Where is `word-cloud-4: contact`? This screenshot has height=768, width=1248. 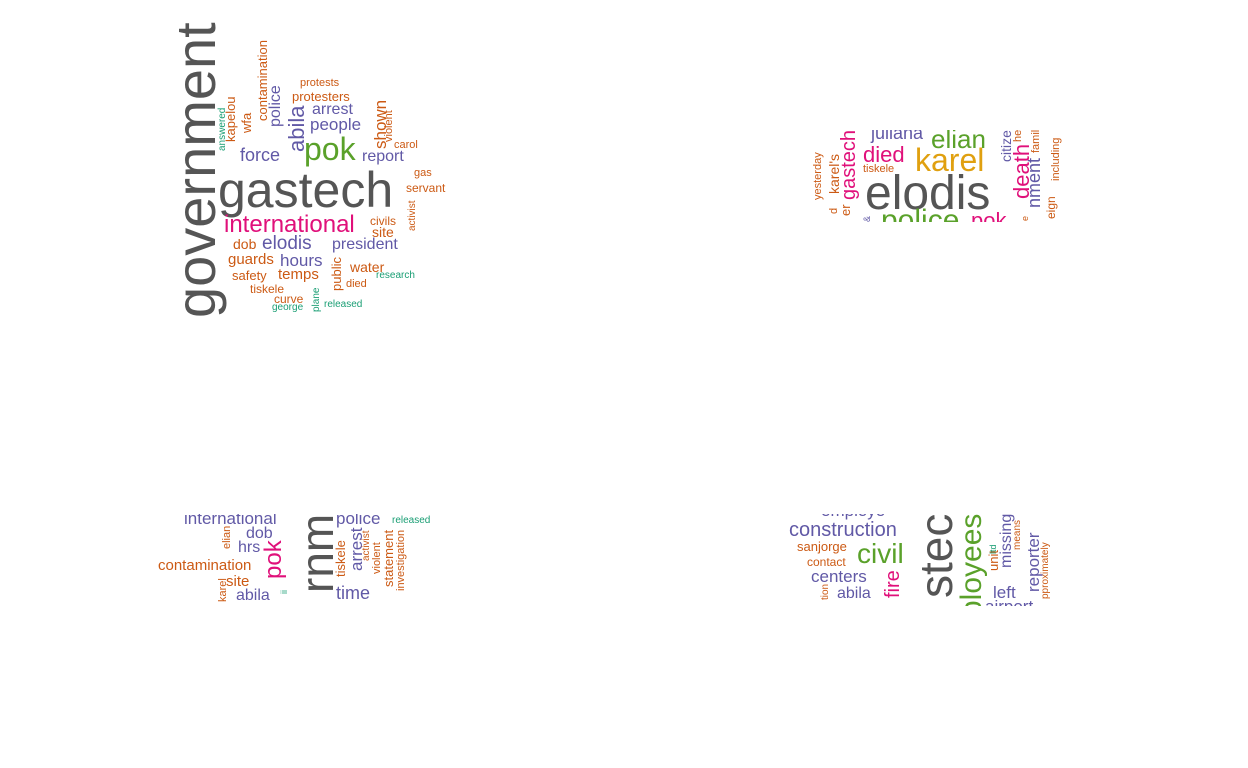 word-cloud-4: contact is located at coordinates (826, 562).